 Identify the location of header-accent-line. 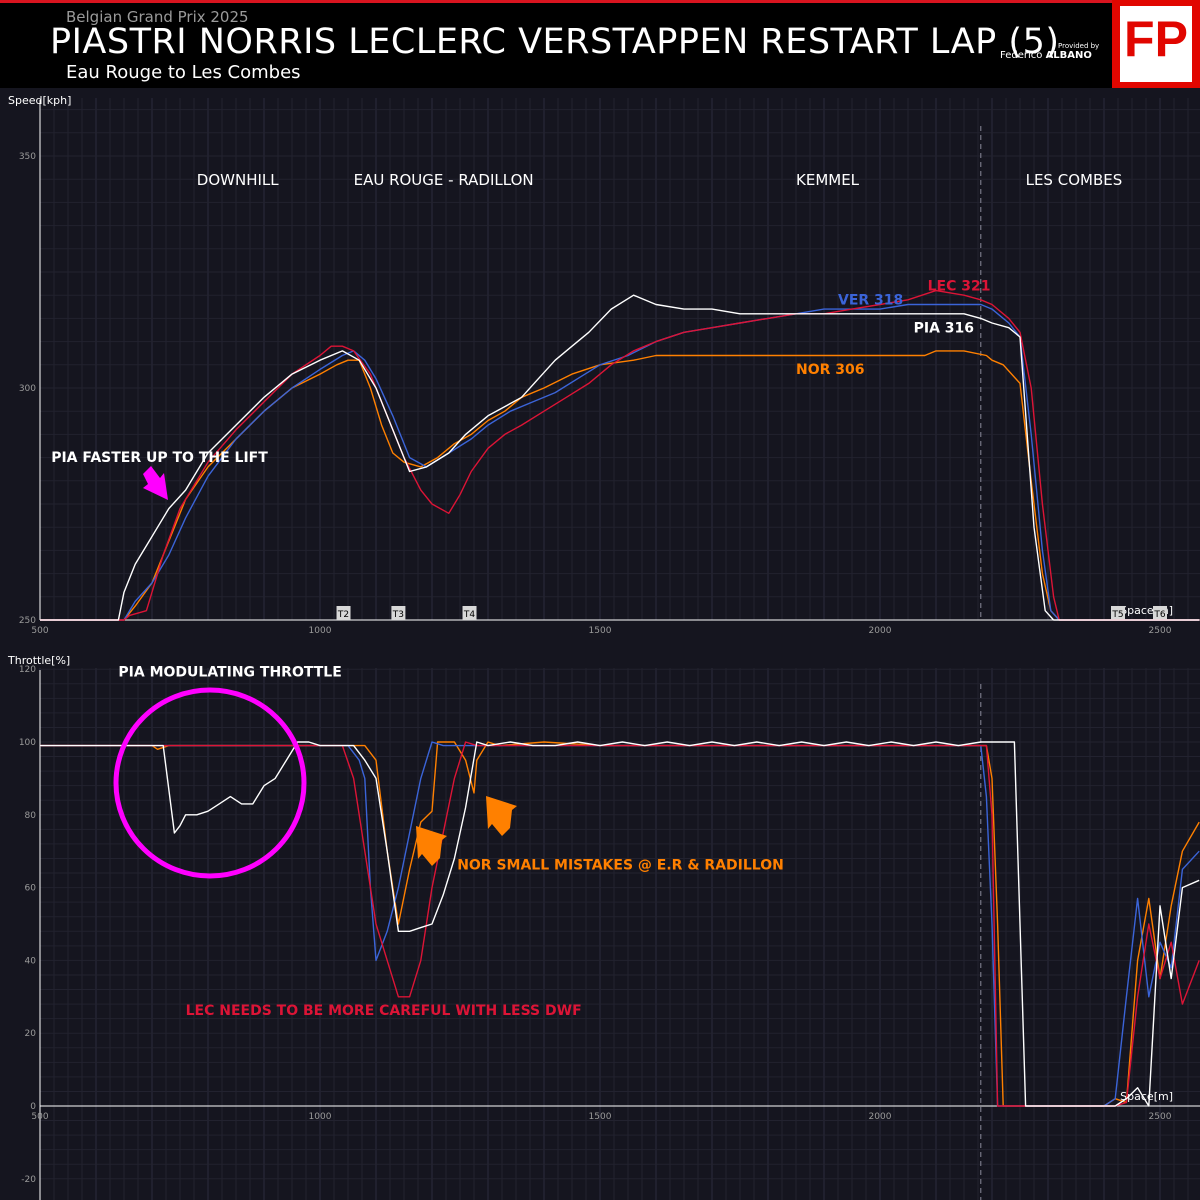
(600, 1).